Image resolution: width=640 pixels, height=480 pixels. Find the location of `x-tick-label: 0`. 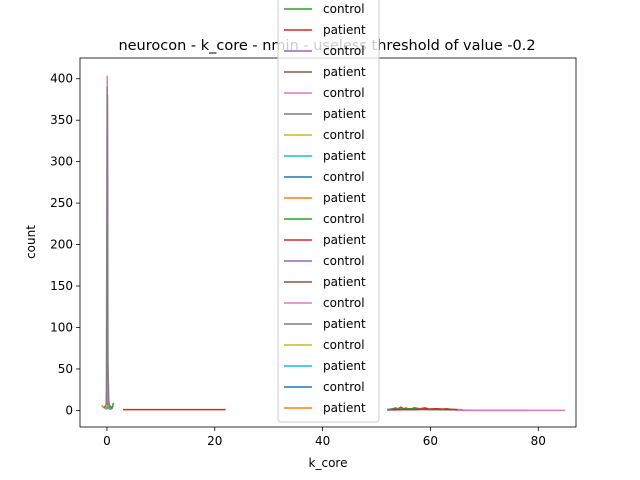

x-tick-label: 0 is located at coordinates (107, 441).